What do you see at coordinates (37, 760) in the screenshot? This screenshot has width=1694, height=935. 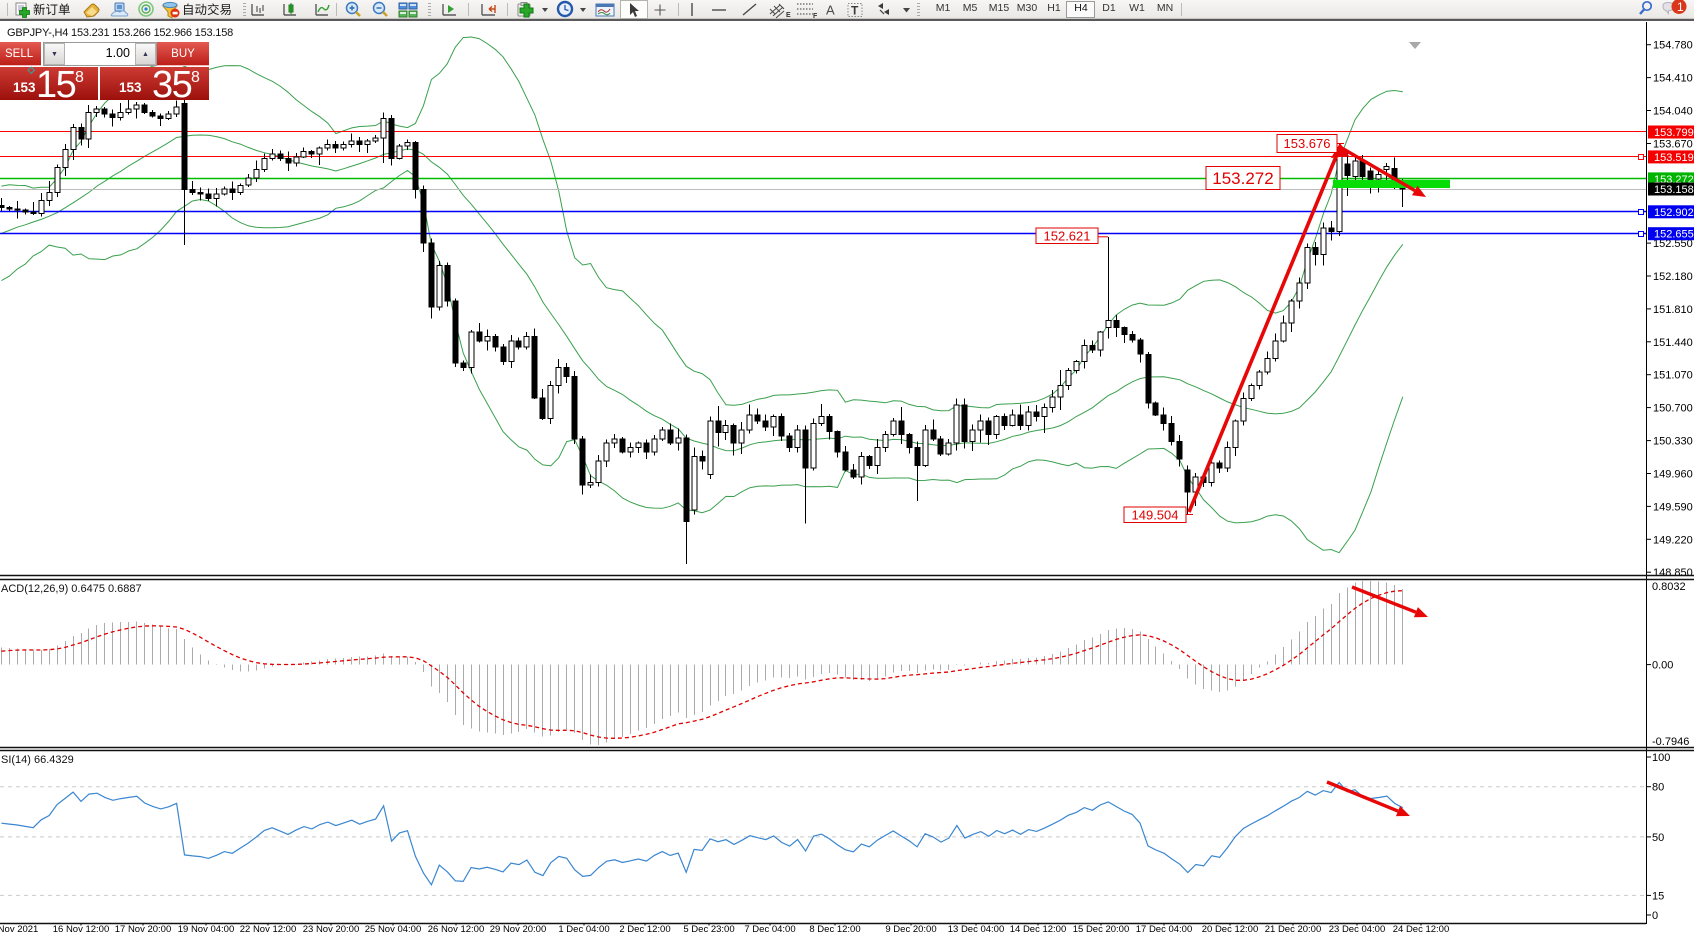 I see `svg-text: SI(14) 66.4329` at bounding box center [37, 760].